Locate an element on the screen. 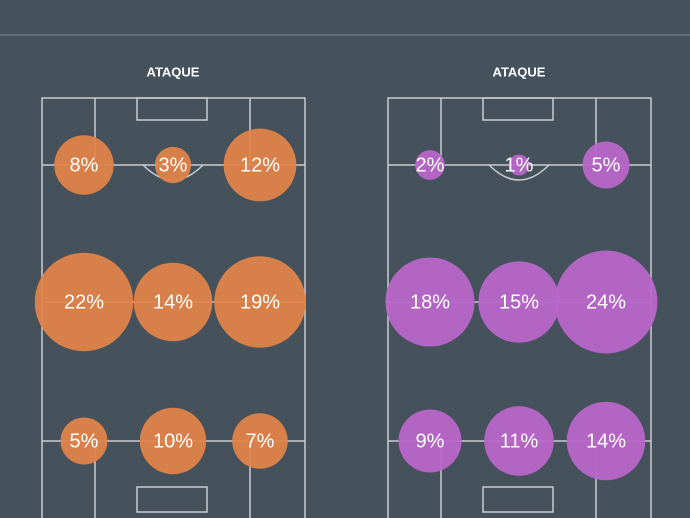  bubble-label: 8% is located at coordinates (84, 165).